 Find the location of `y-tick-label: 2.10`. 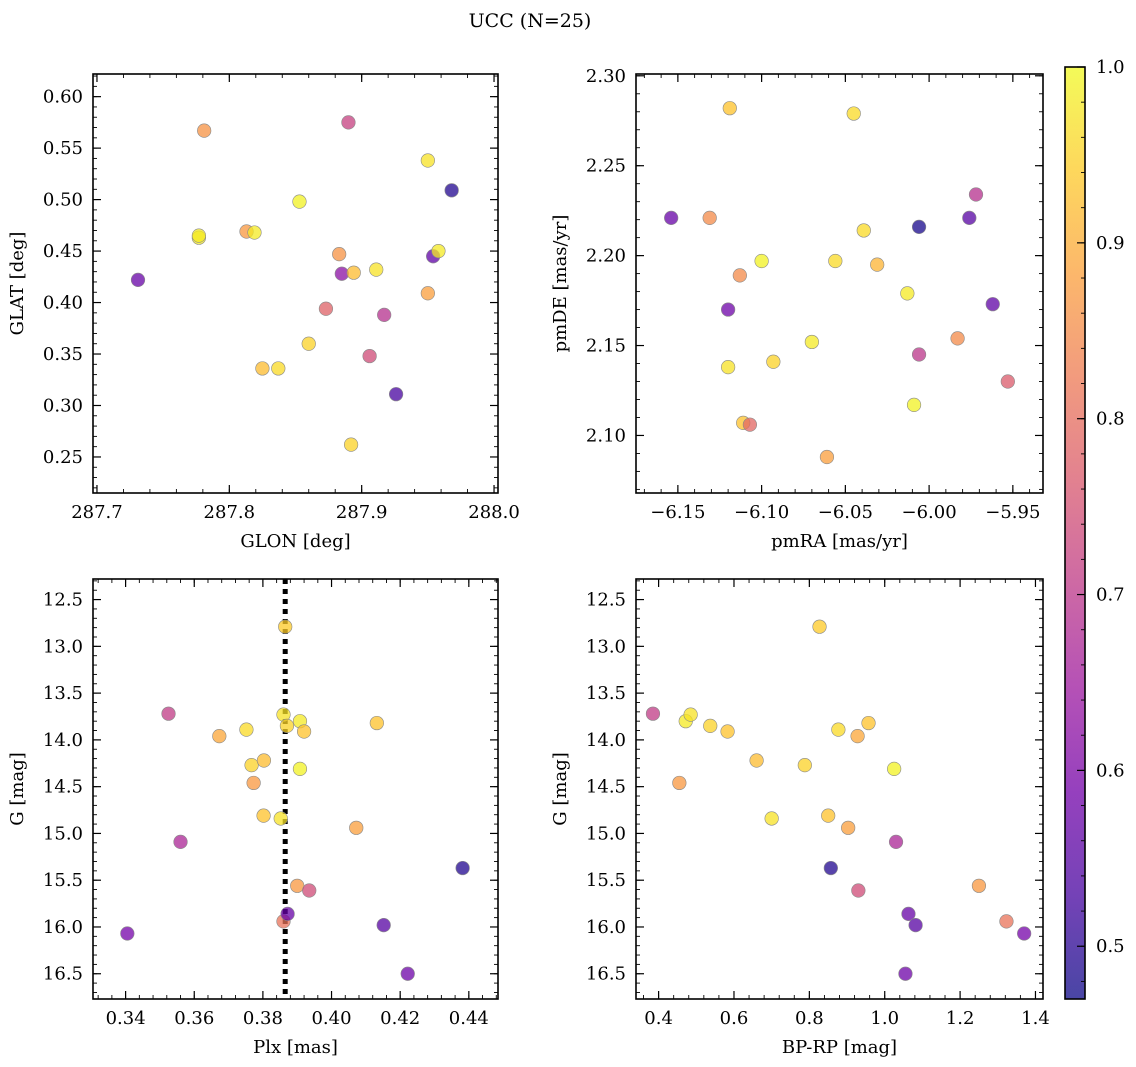

y-tick-label: 2.10 is located at coordinates (606, 435).